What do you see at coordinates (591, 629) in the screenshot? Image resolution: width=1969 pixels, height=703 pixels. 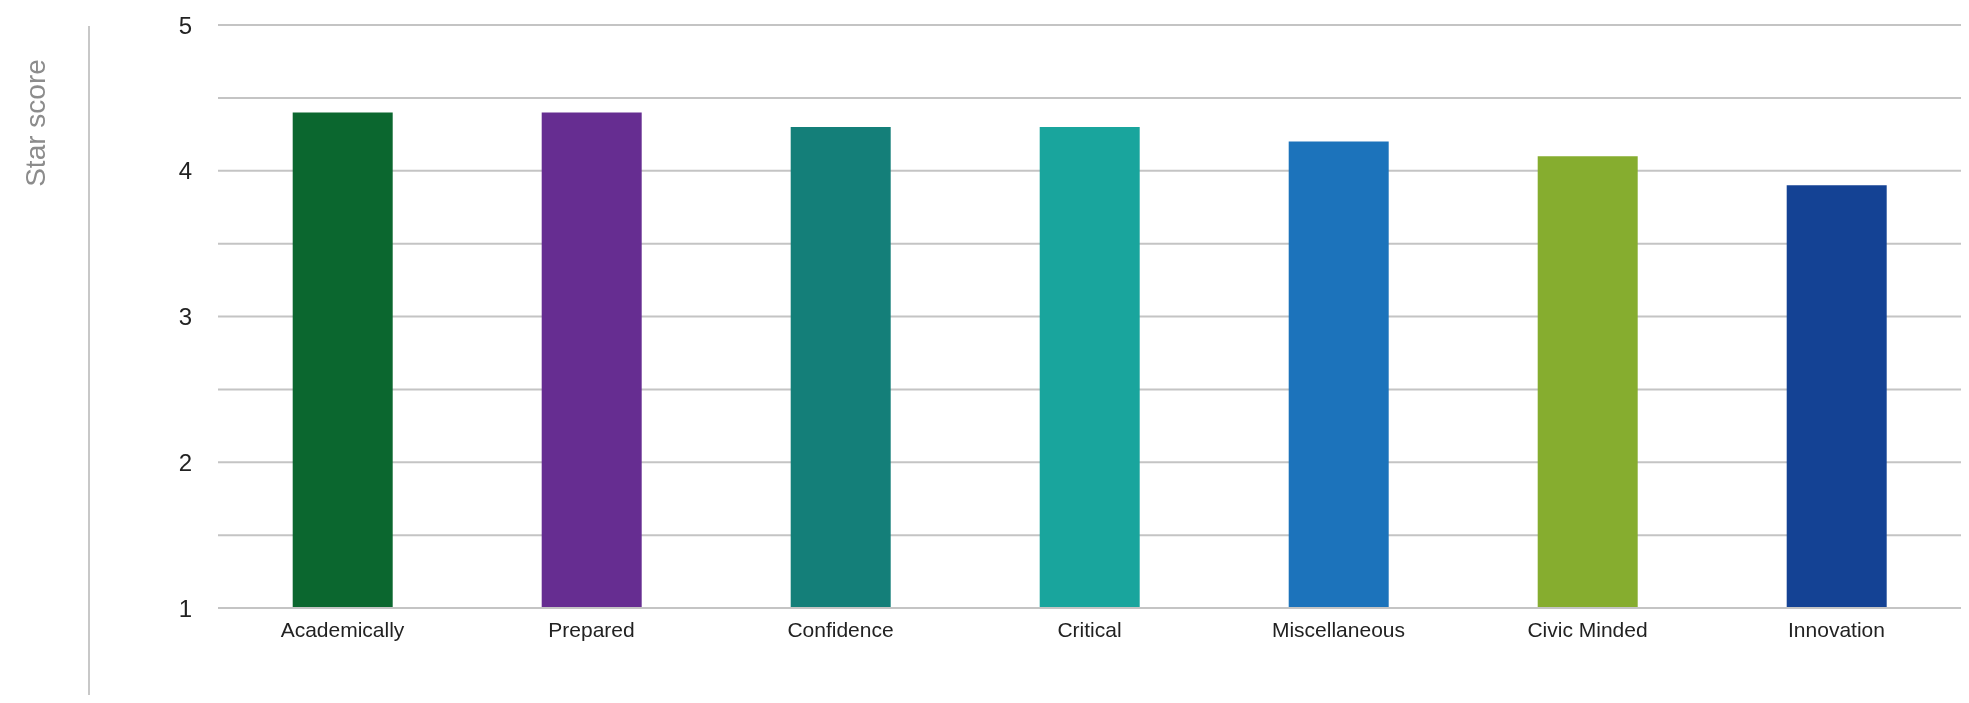 I see `x-tick-label: Prepared` at bounding box center [591, 629].